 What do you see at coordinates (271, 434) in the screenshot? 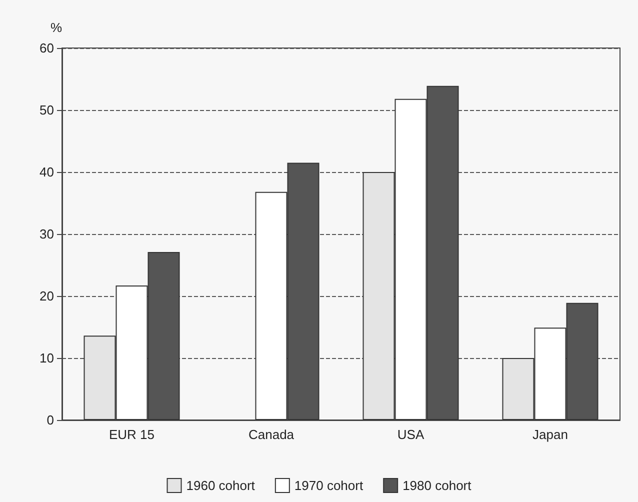
I see `x-tick-label: Canada` at bounding box center [271, 434].